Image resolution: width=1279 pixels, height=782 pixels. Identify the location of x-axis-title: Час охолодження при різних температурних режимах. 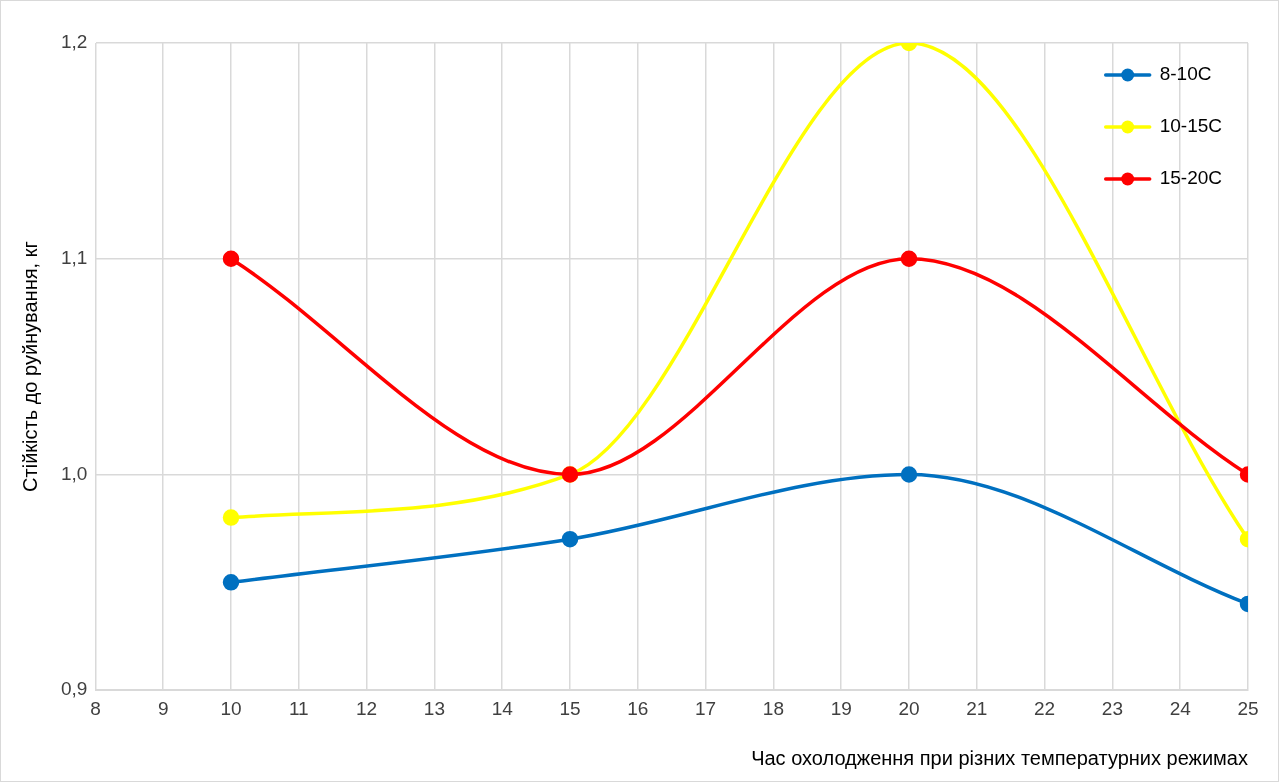
(999, 757).